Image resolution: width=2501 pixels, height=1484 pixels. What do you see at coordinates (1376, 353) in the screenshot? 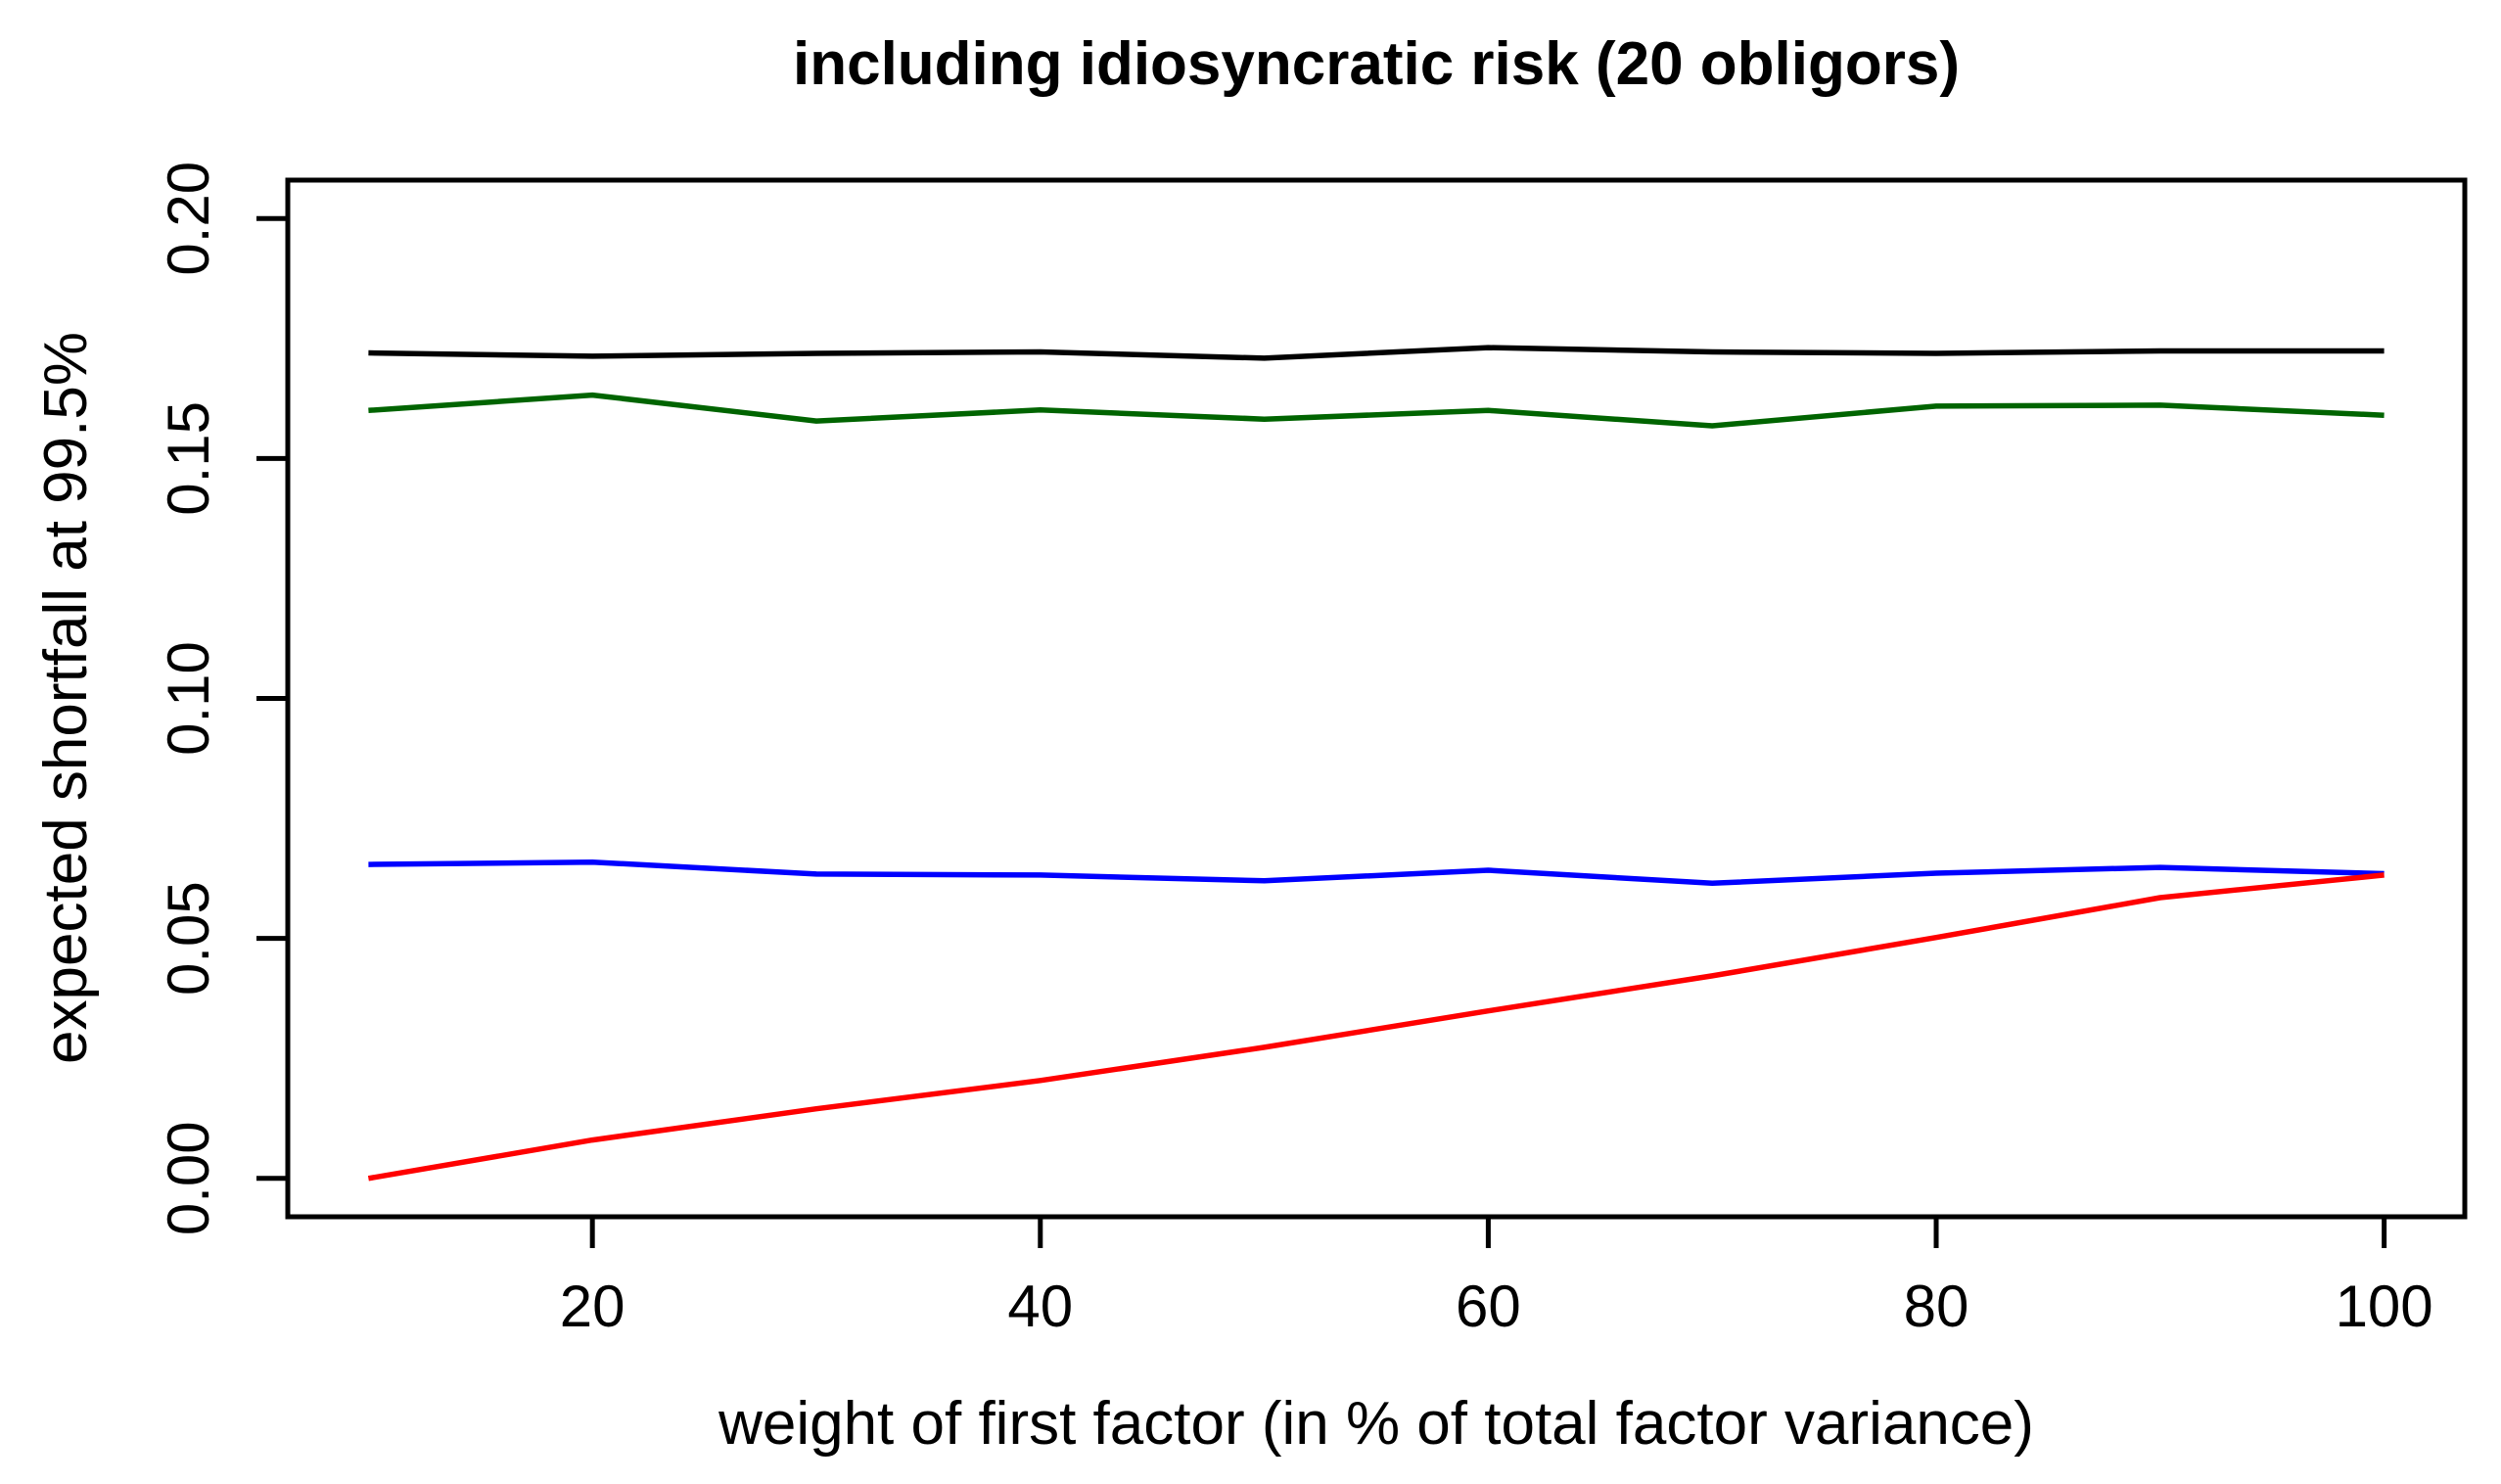
I see `black-line` at bounding box center [1376, 353].